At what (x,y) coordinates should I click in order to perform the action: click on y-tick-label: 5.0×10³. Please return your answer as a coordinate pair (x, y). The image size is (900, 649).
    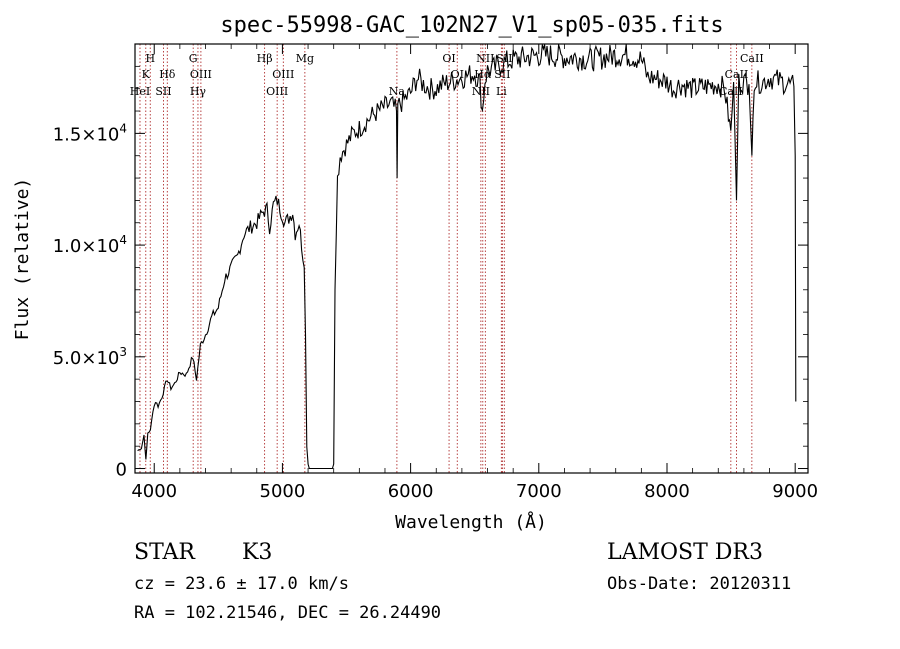
    Looking at the image, I should click on (90, 357).